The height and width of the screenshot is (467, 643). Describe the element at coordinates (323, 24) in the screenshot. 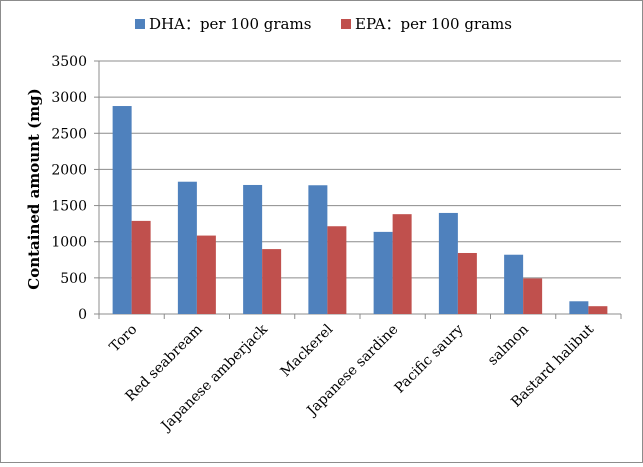

I see `legend: DHA：per 100 grams EPA：per 100 grams` at that location.